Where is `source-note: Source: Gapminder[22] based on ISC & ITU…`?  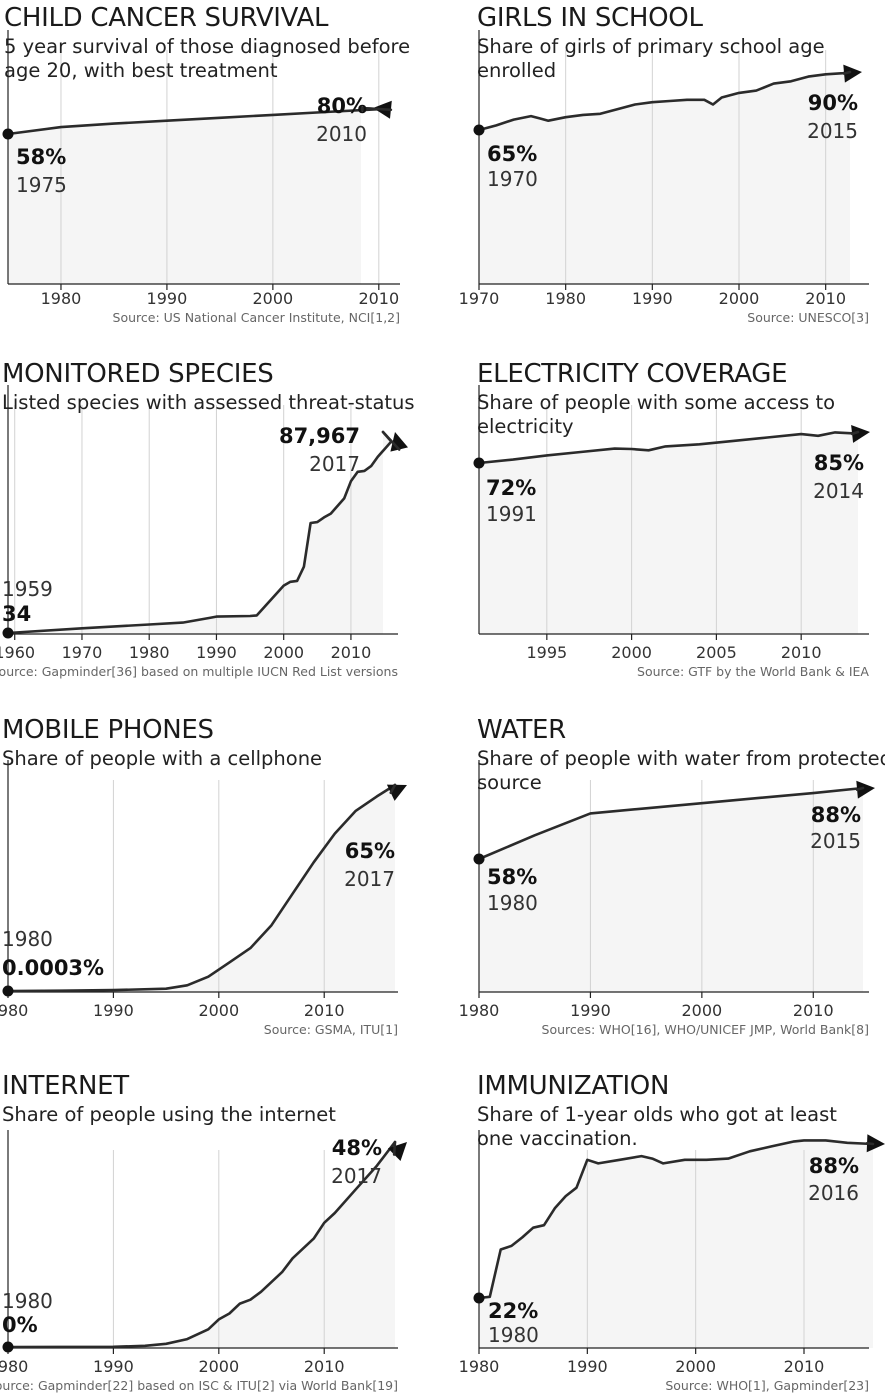 source-note: Source: Gapminder[22] based on ISC & ITU… is located at coordinates (199, 1385).